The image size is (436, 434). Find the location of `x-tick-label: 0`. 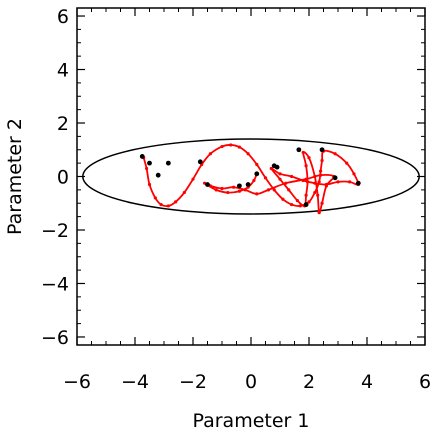

x-tick-label: 0 is located at coordinates (251, 382).